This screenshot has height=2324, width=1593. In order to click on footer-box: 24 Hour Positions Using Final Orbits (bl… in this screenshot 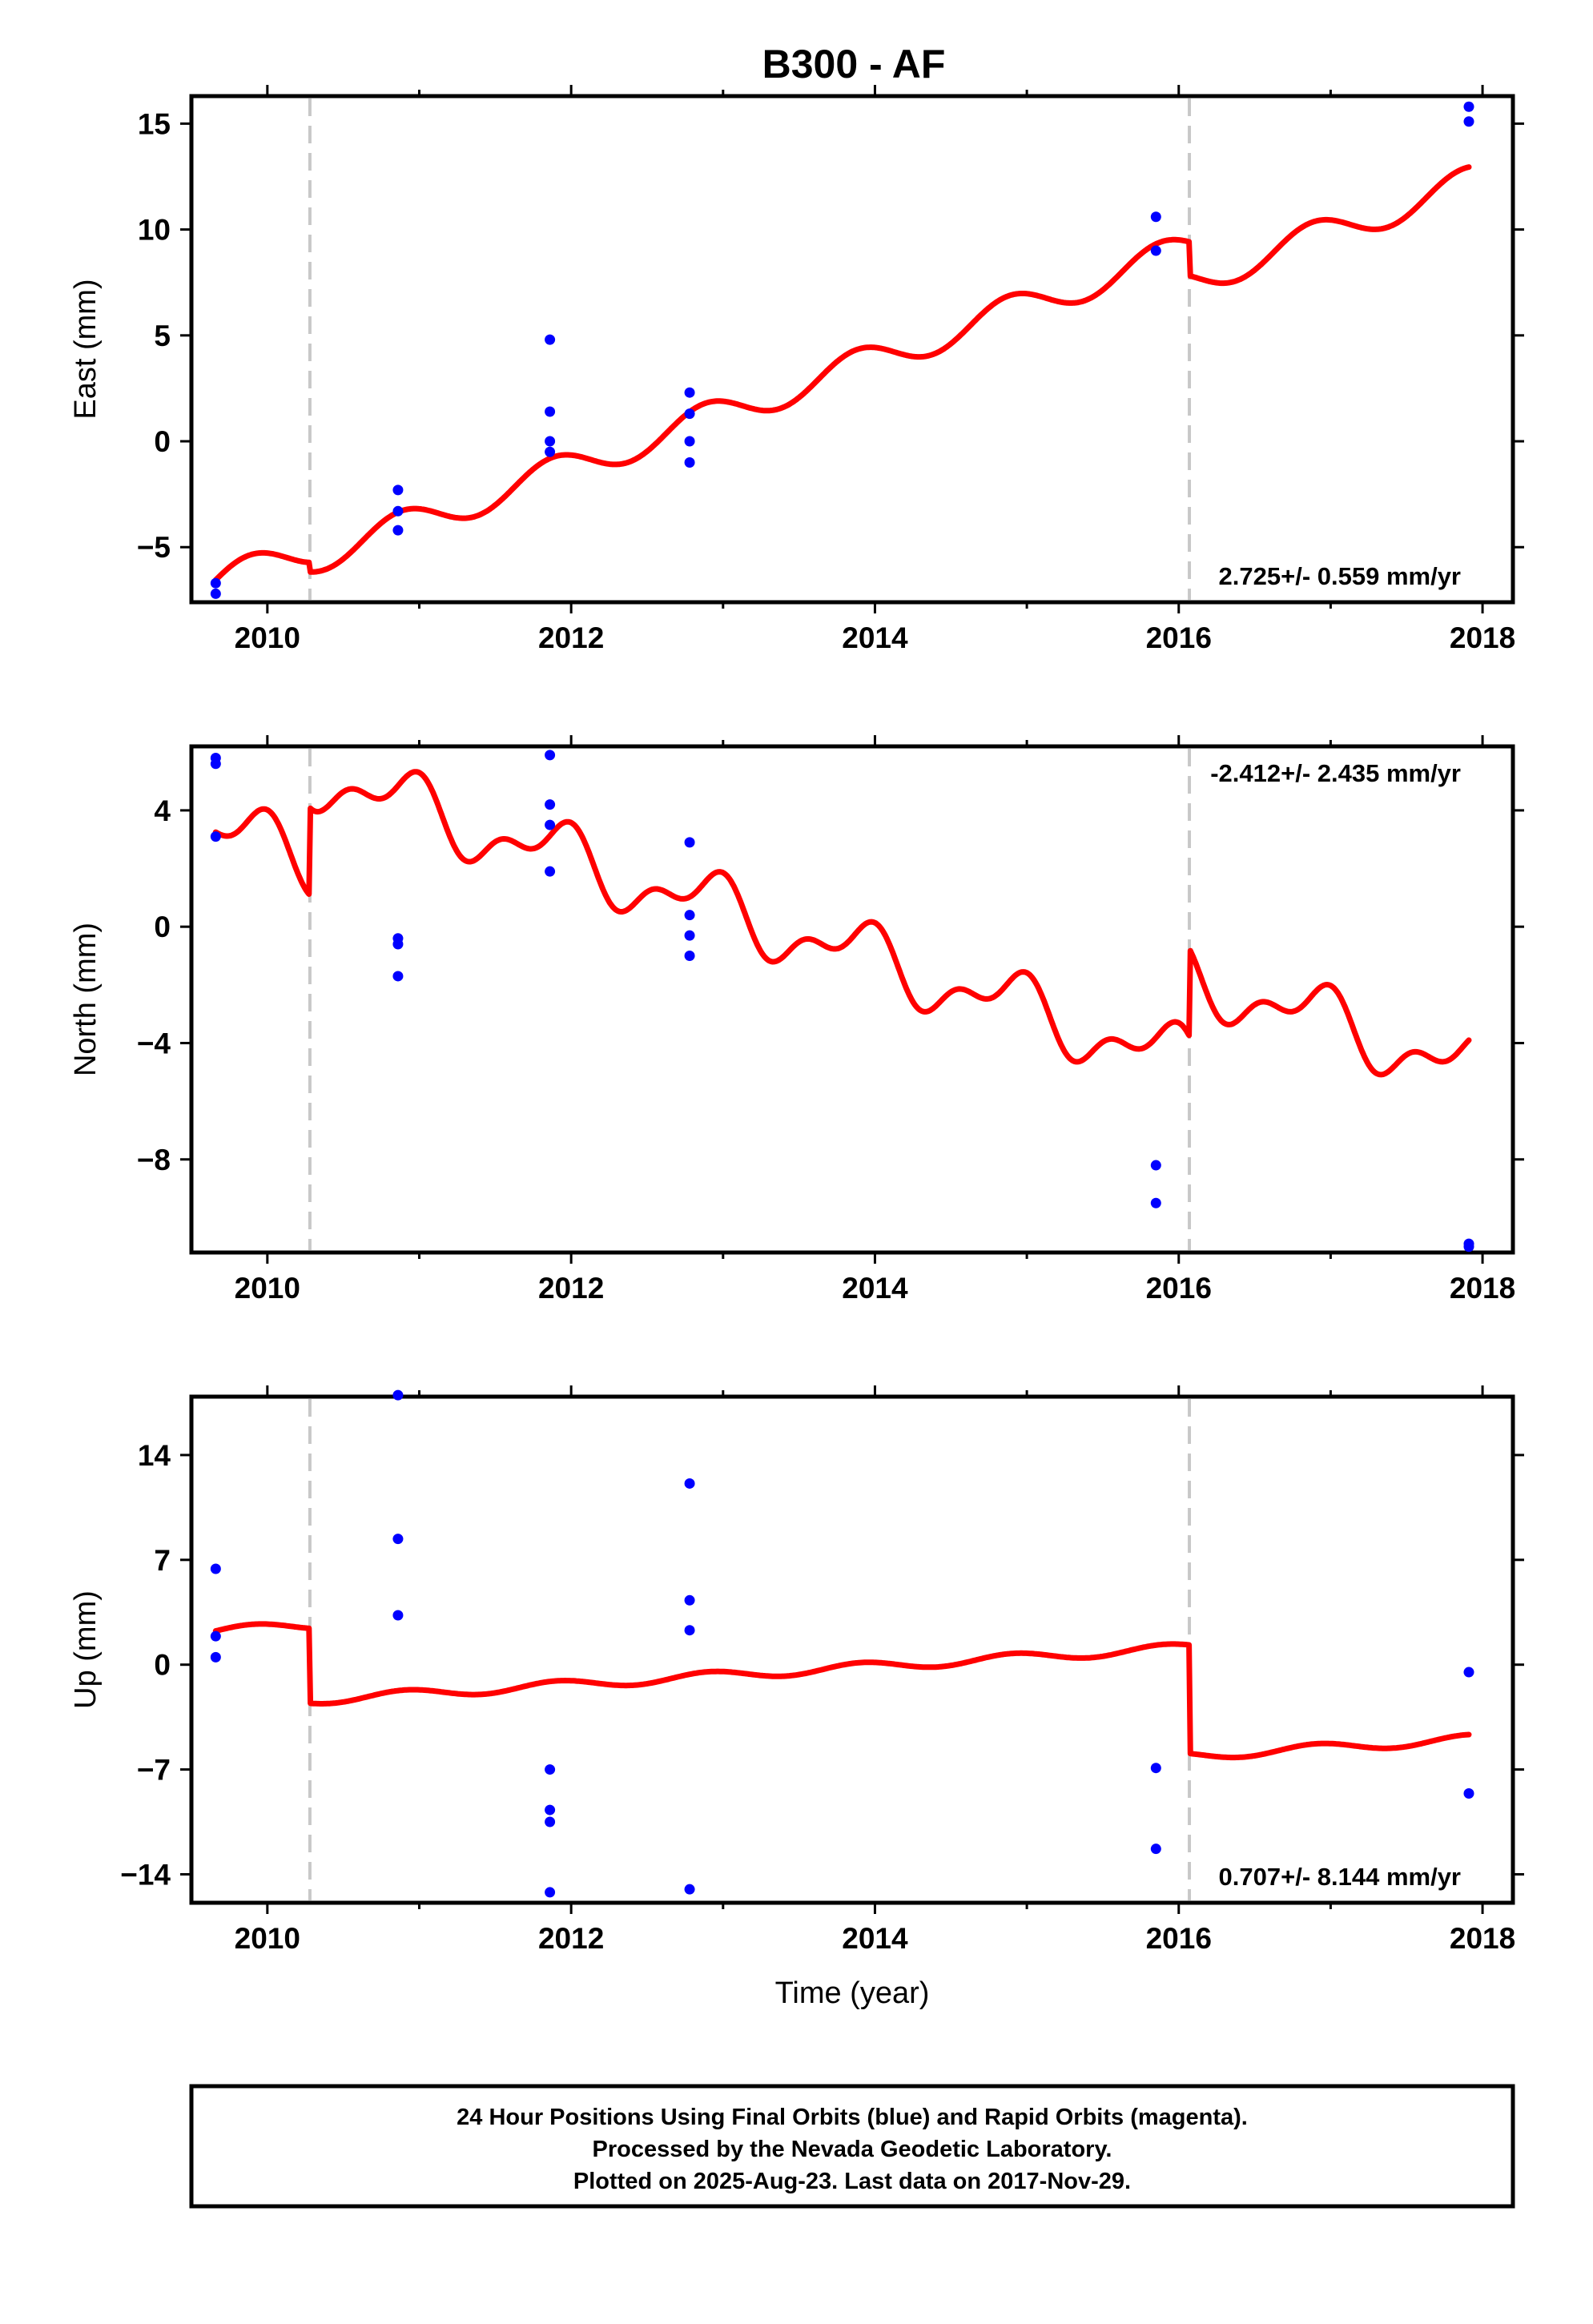, I will do `click(852, 2146)`.